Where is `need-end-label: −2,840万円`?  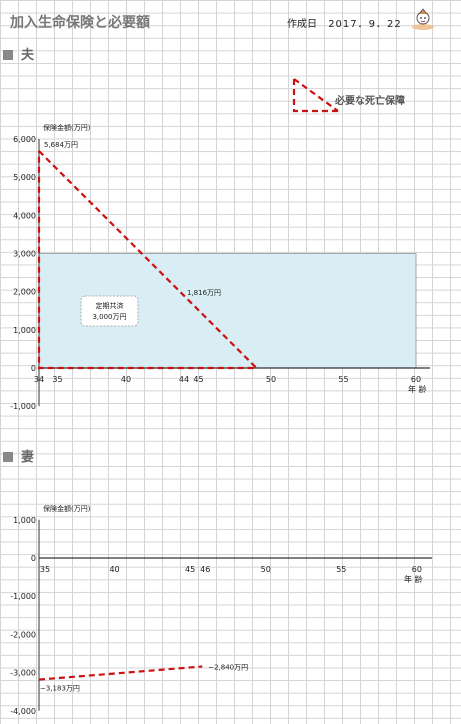
need-end-label: −2,840万円 is located at coordinates (228, 667).